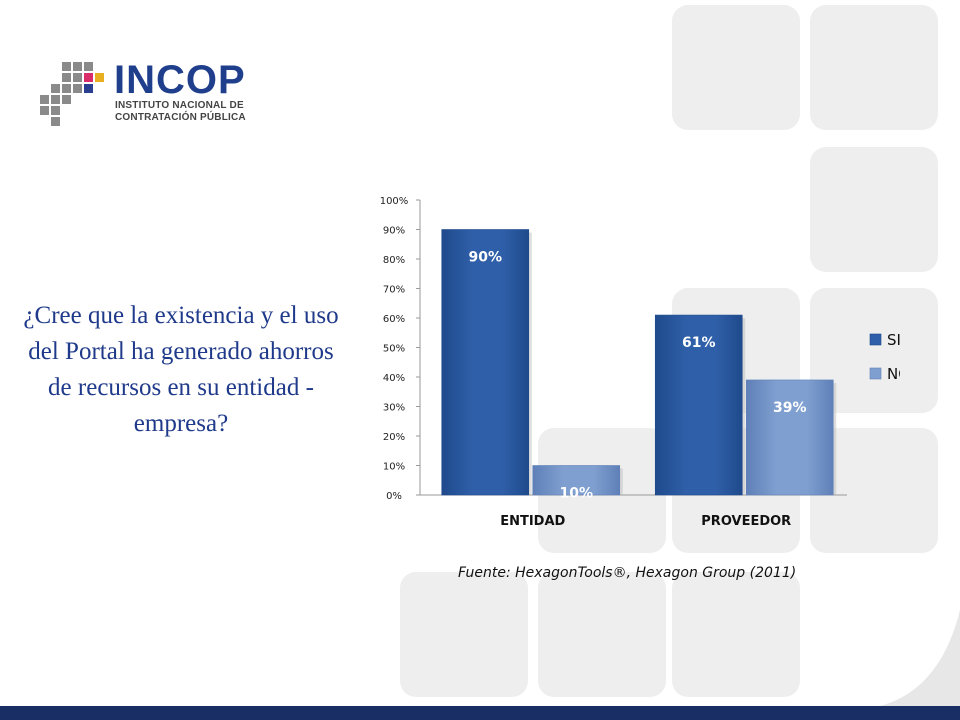 Image resolution: width=960 pixels, height=720 pixels. I want to click on logo-subtitle-line1: INSTITUTO NACIONAL DE, so click(179, 105).